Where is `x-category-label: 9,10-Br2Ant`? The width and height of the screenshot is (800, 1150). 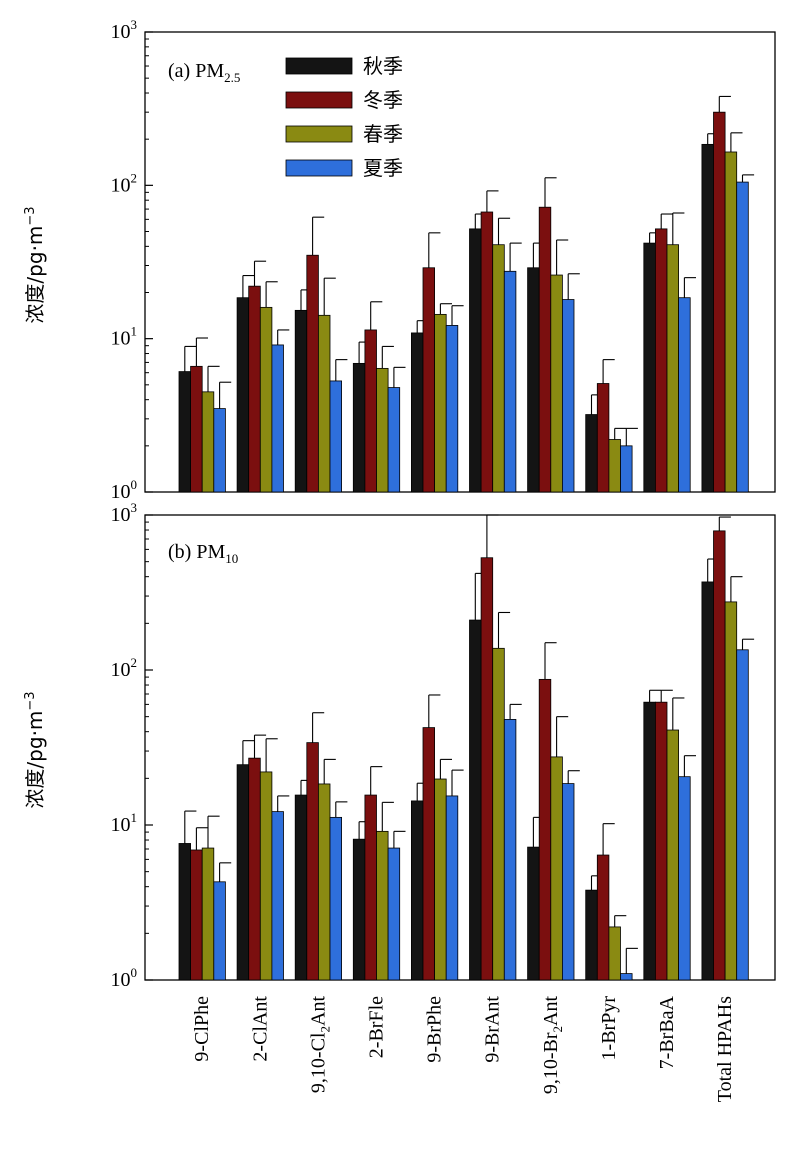 x-category-label: 9,10-Br2Ant is located at coordinates (552, 1045).